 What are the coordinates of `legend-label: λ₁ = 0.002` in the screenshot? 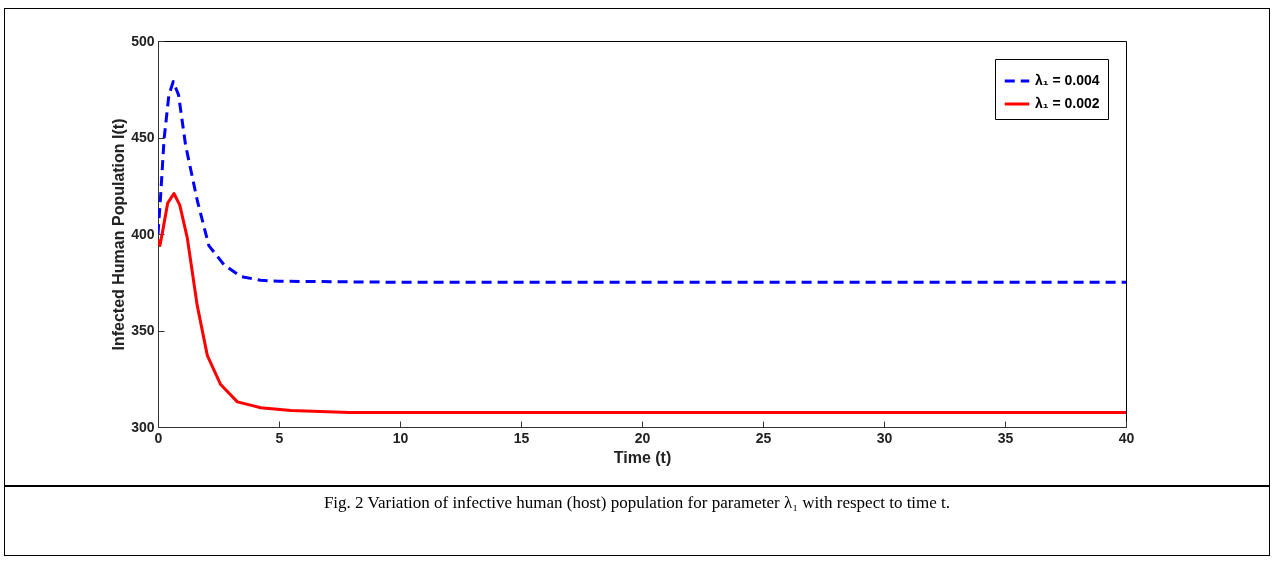 It's located at (1067, 103).